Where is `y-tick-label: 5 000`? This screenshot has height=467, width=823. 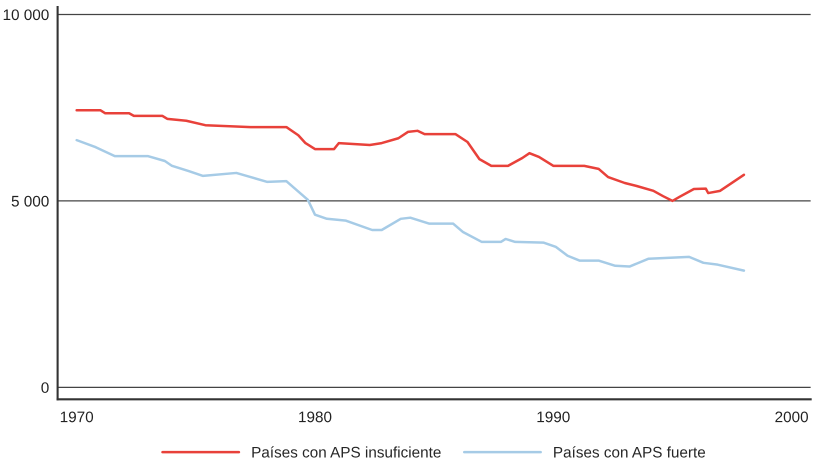
y-tick-label: 5 000 is located at coordinates (30, 201).